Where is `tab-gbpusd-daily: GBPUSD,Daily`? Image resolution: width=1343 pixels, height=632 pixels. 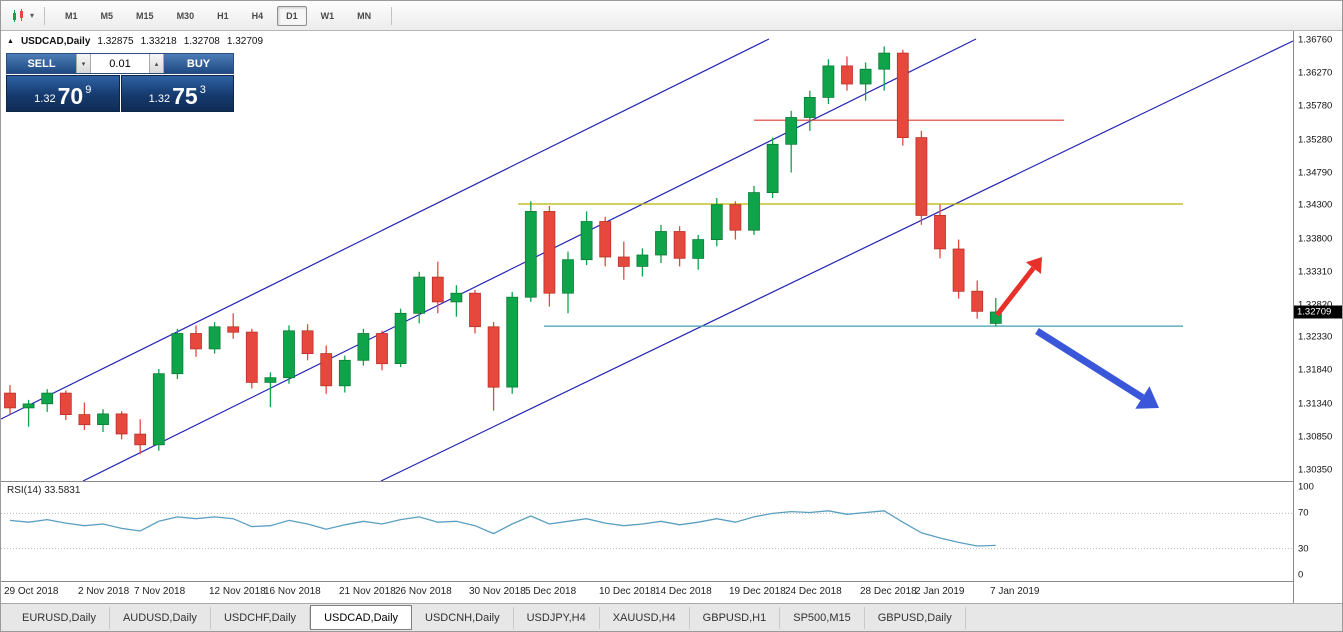 tab-gbpusd-daily: GBPUSD,Daily is located at coordinates (915, 618).